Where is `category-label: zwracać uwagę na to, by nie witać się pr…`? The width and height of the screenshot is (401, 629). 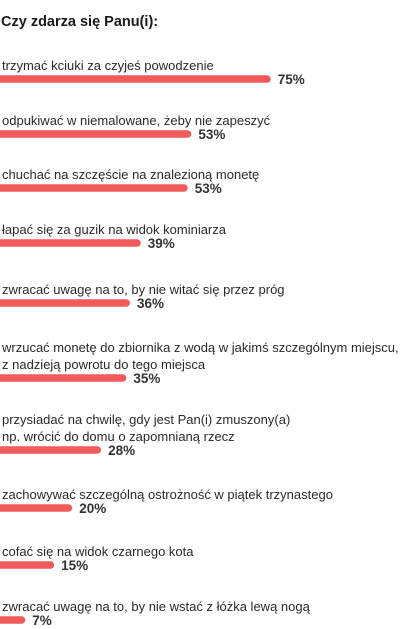
category-label: zwracać uwagę na to, by nie witać się pr… is located at coordinates (143, 289).